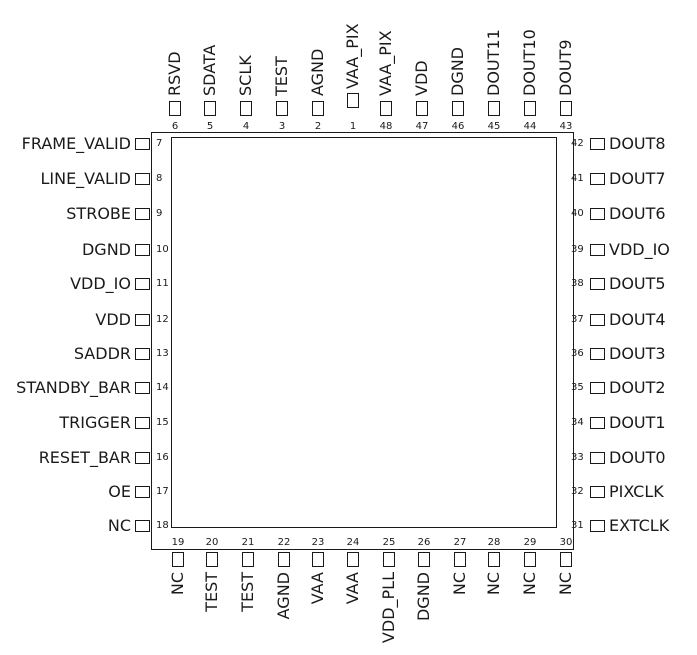 The width and height of the screenshot is (697, 655). I want to click on pin-label-dout5: DOUT5, so click(637, 283).